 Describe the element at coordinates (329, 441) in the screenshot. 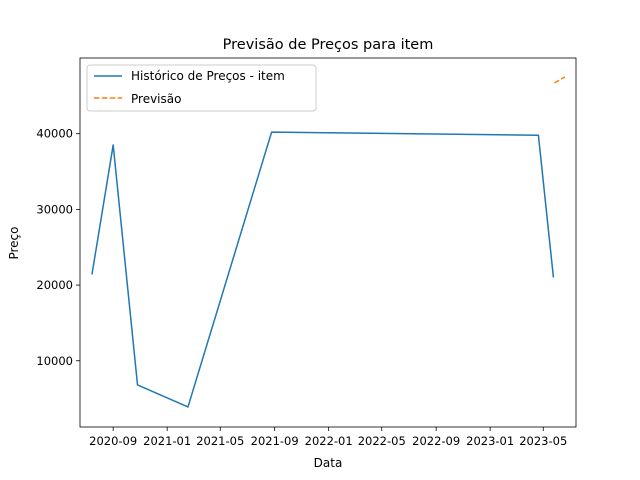

I see `x-tick-label: 2022-01` at that location.